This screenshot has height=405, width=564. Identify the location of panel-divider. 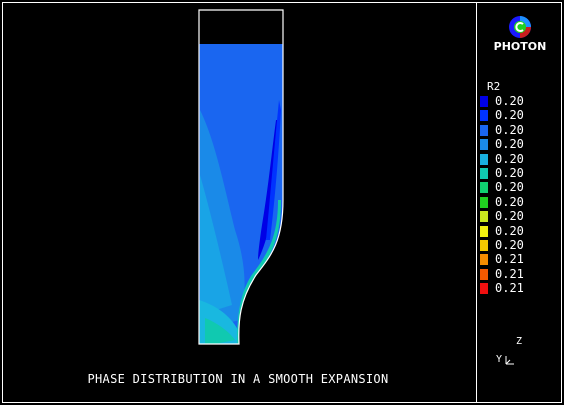
(476, 202).